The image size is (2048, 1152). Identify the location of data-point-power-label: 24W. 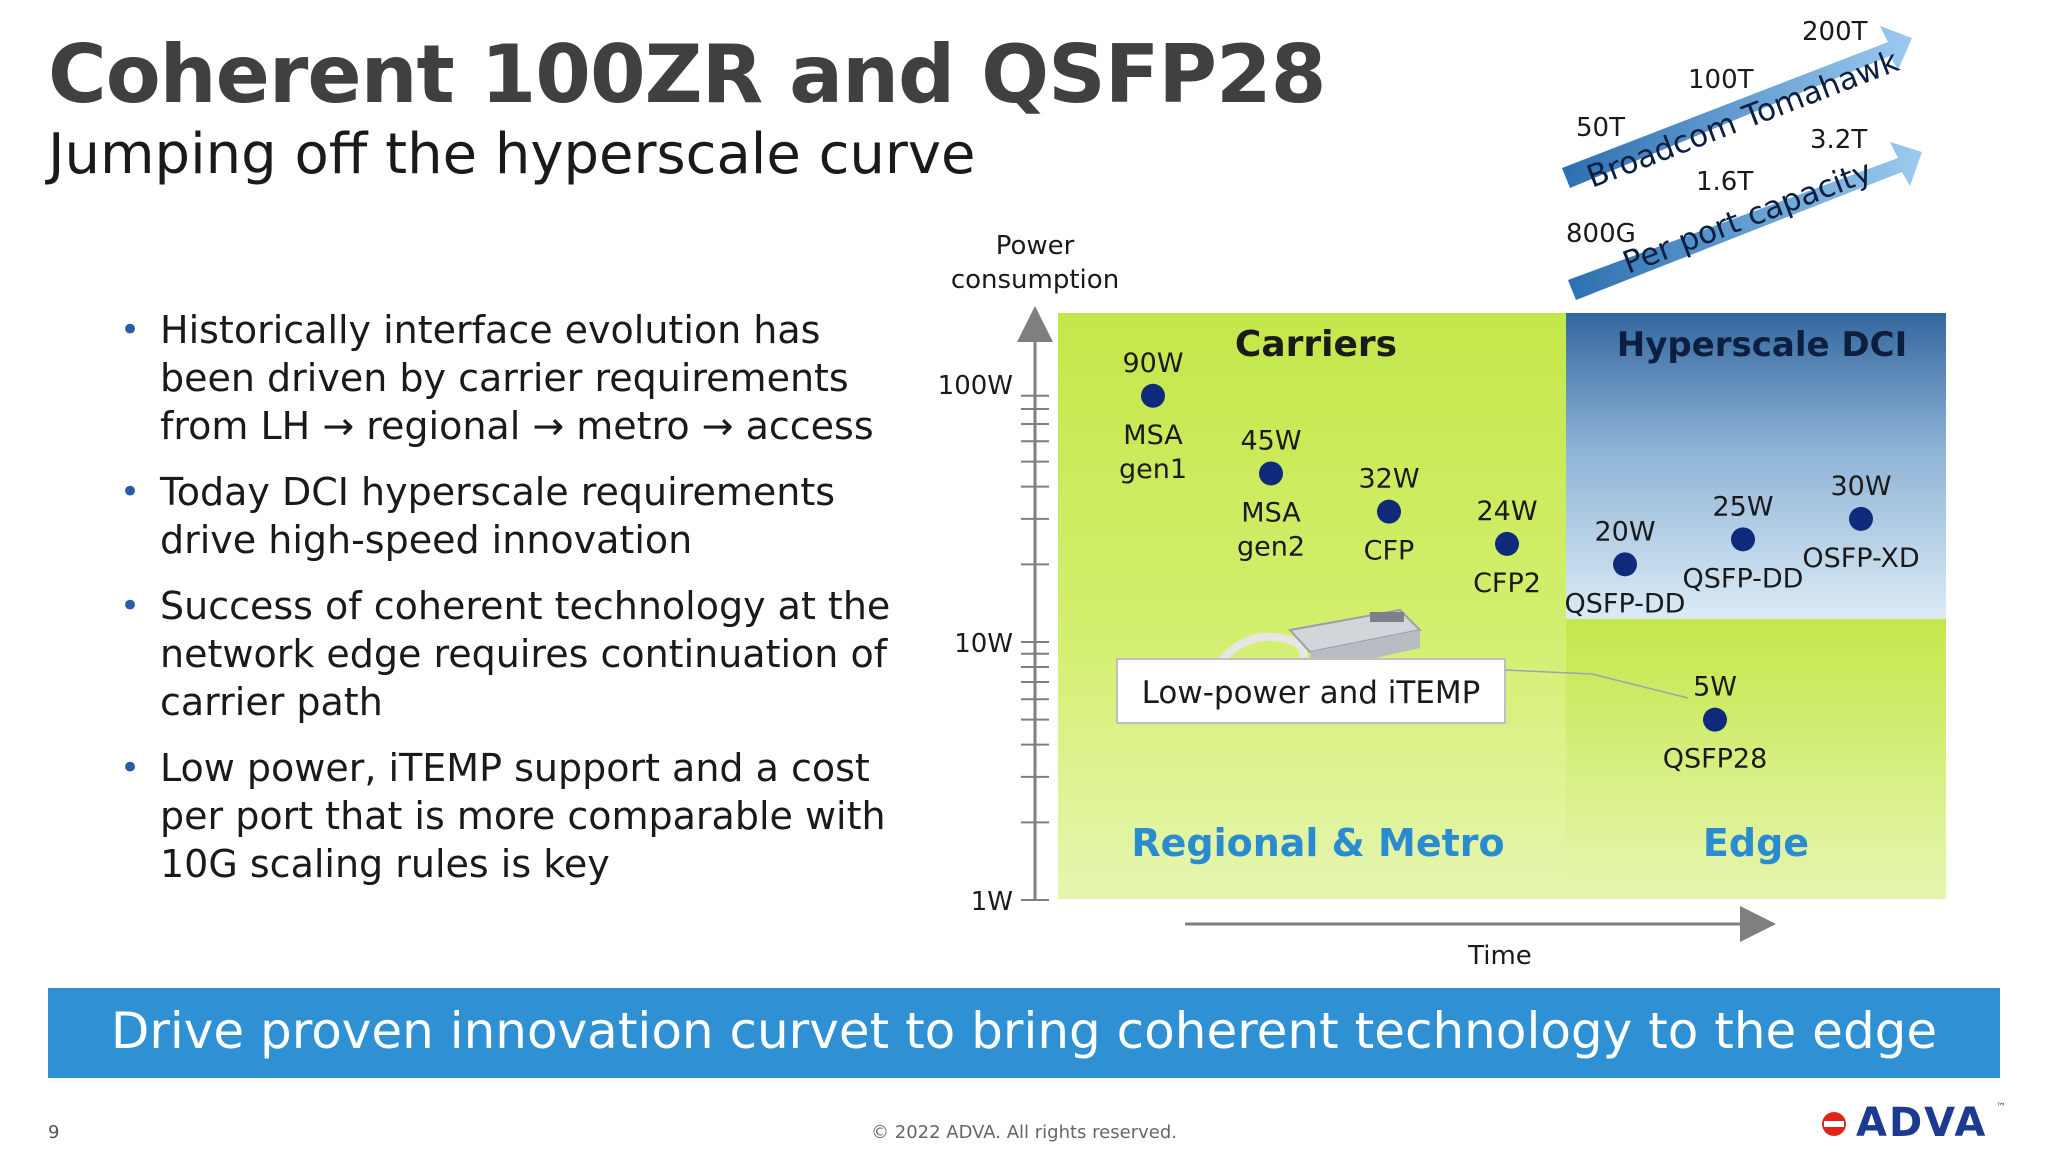
(1506, 511).